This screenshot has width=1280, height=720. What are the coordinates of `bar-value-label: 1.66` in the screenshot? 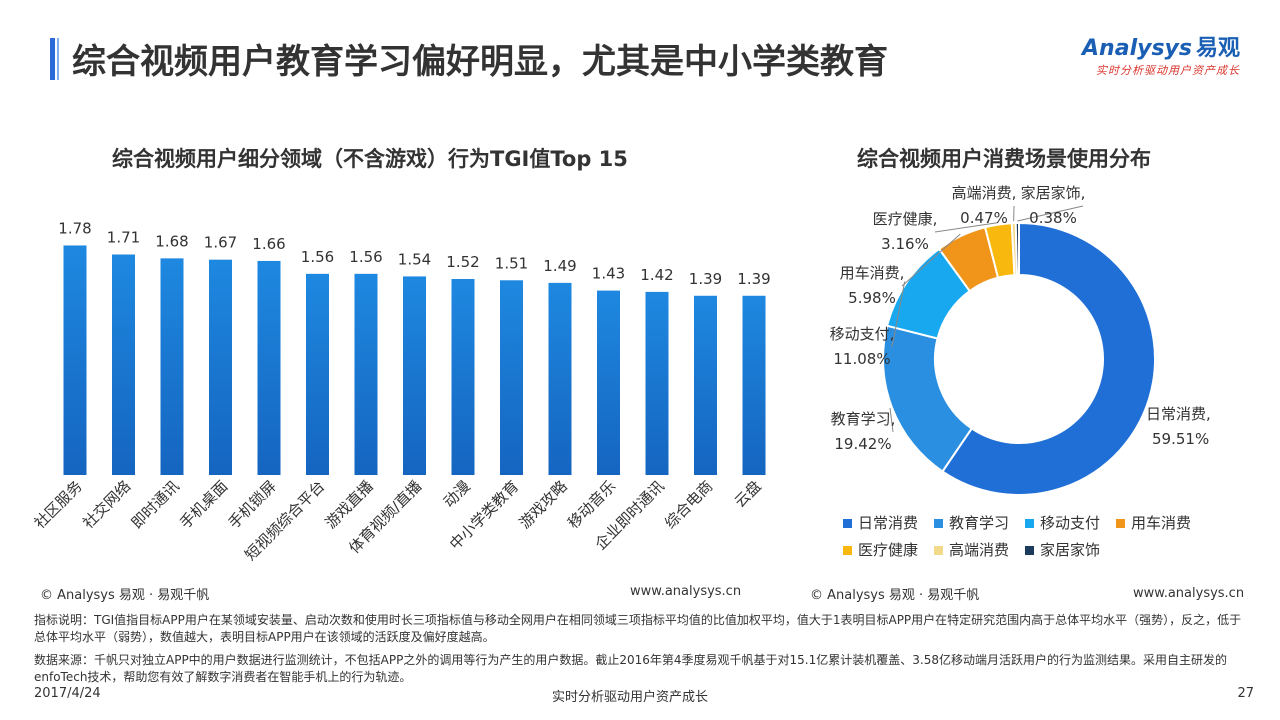 It's located at (268, 244).